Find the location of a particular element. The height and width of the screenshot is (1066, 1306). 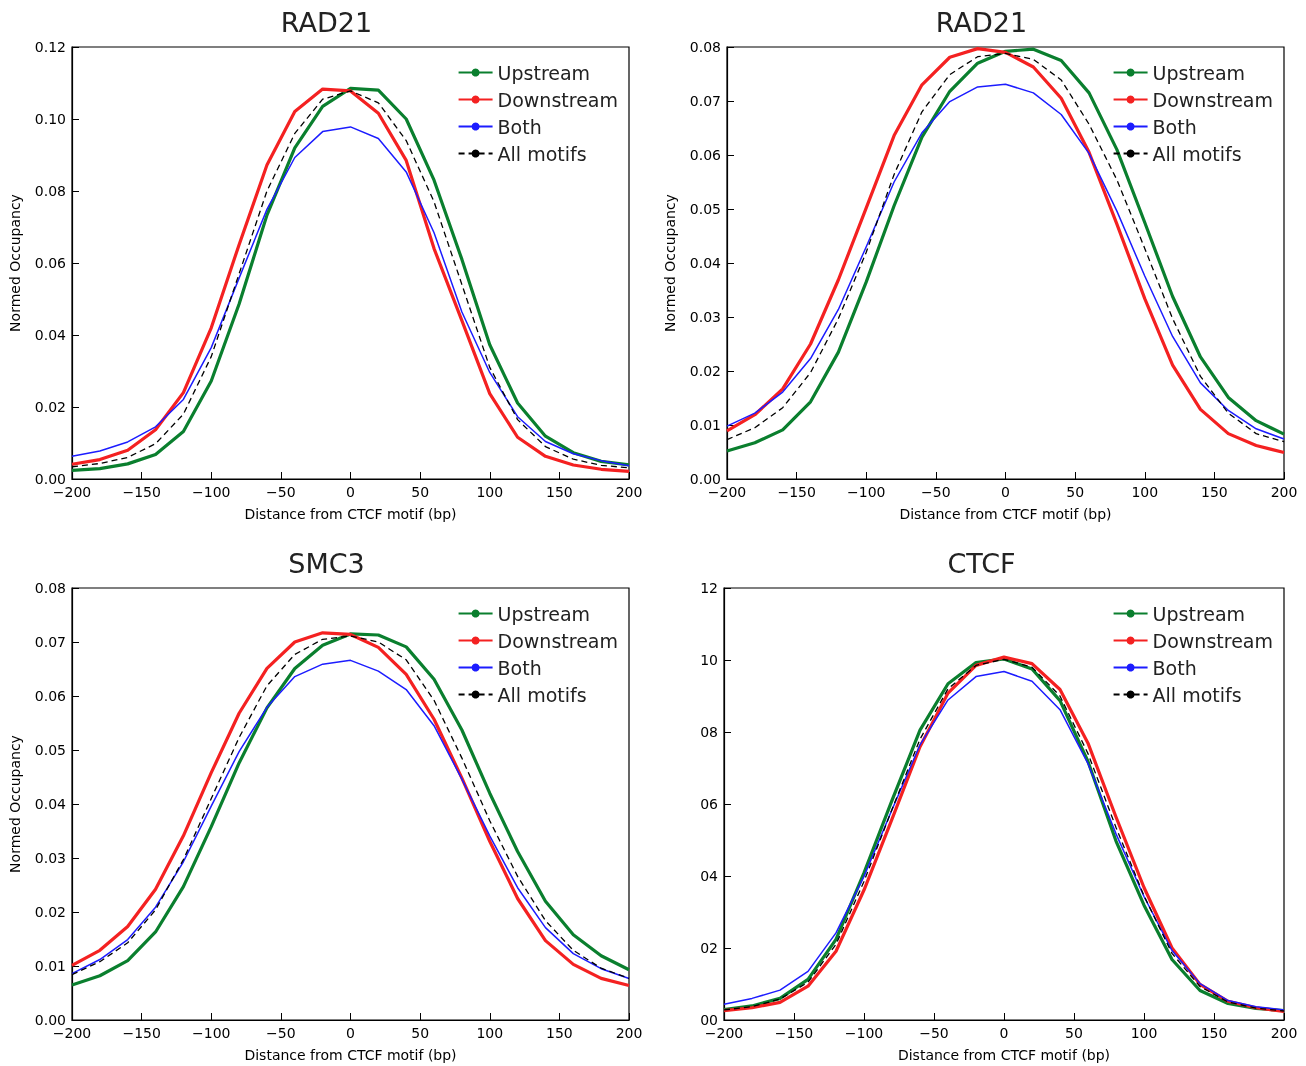

y-tick-label: 10 is located at coordinates (709, 660).